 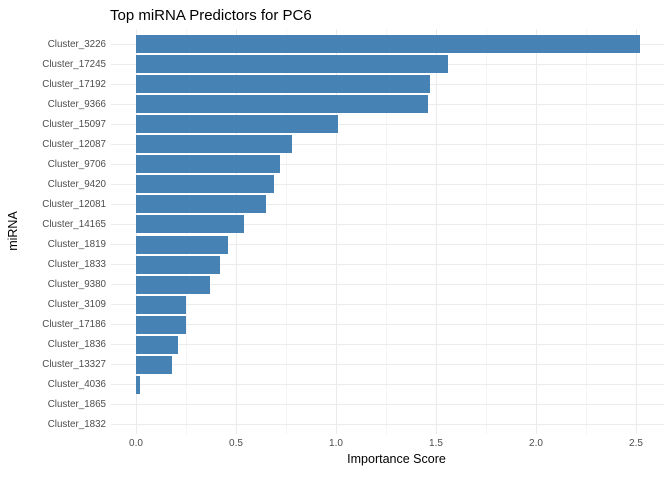 What do you see at coordinates (236, 443) in the screenshot?
I see `x-tick-label: 0.5` at bounding box center [236, 443].